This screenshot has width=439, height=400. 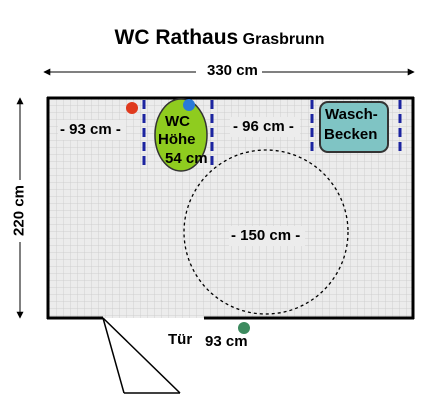 I want to click on width-label: 330 cm, so click(x=232, y=70).